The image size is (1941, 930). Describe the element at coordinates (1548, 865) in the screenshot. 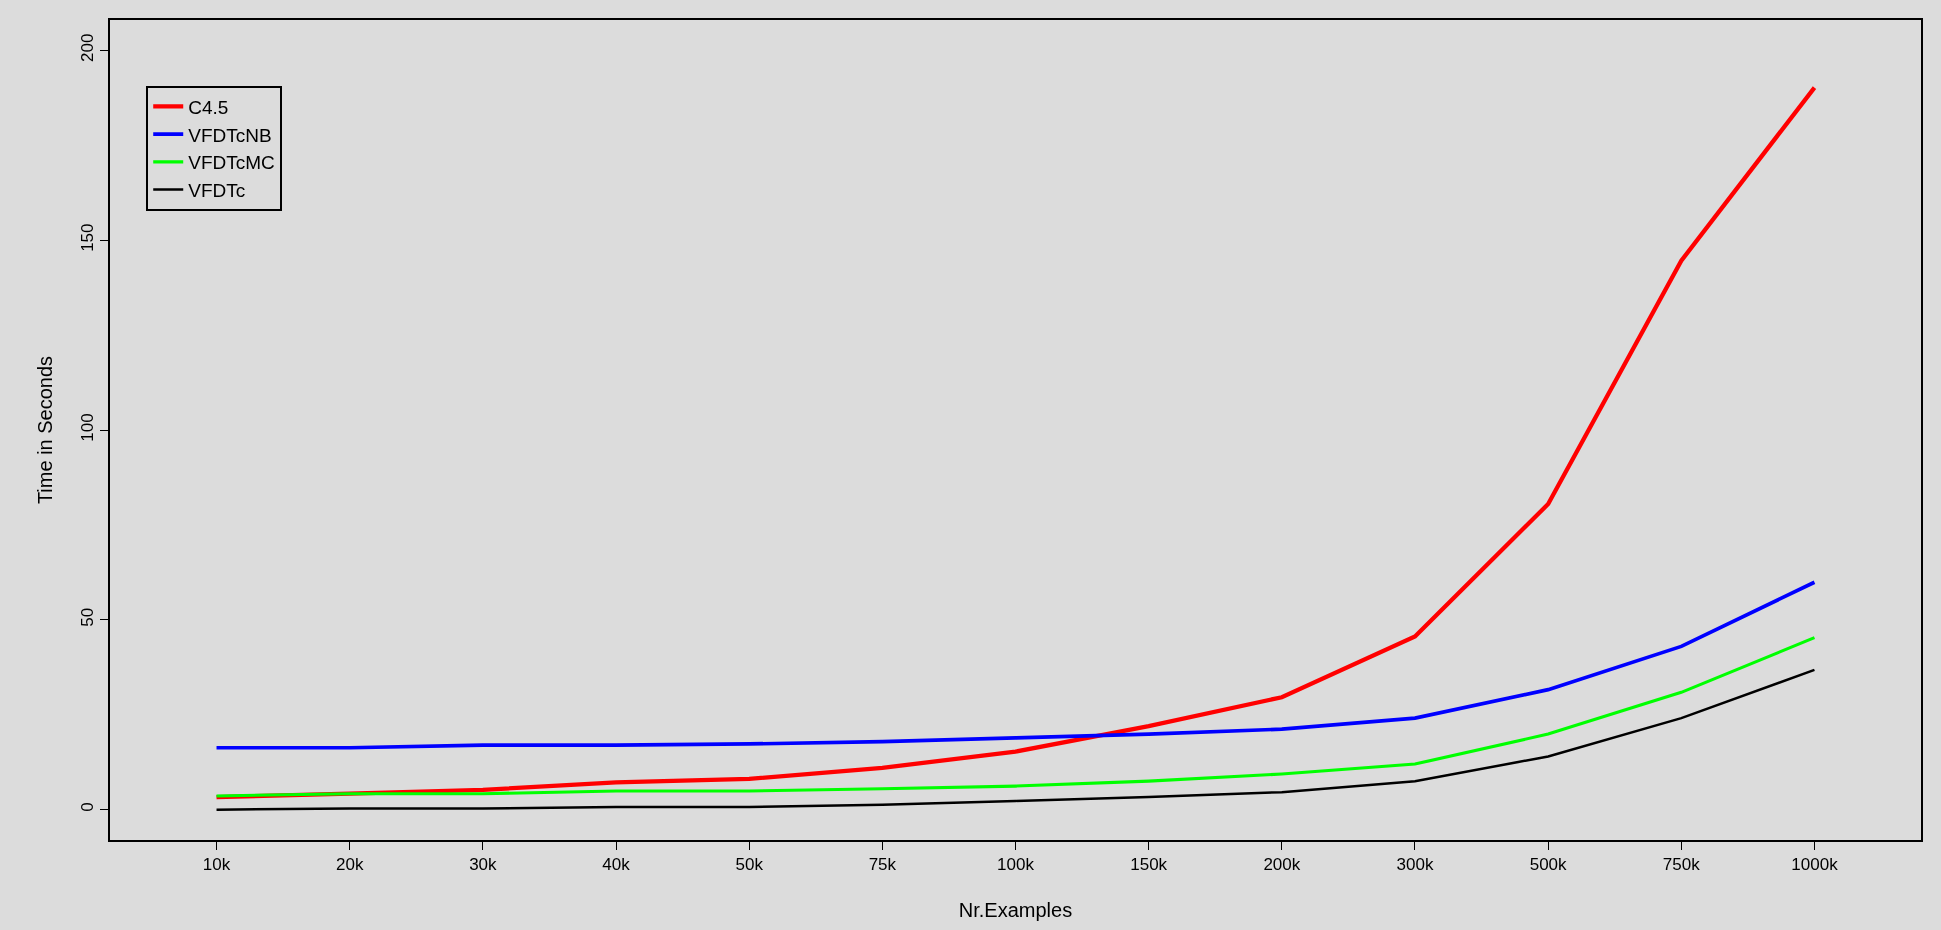

I see `x-tick-label: 500k` at that location.